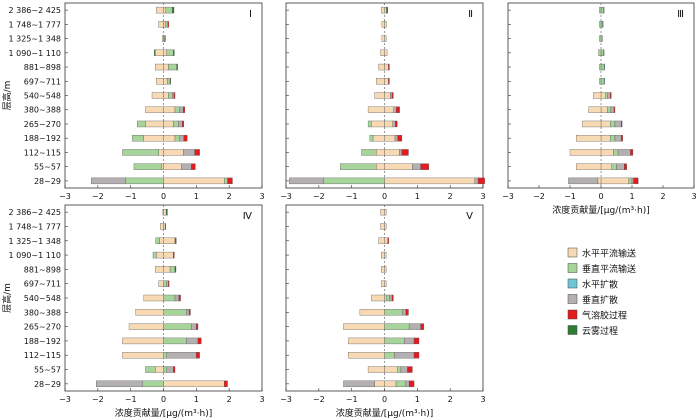  Describe the element at coordinates (609, 254) in the screenshot. I see `legend-label-hadv: 水平平流输送` at that location.